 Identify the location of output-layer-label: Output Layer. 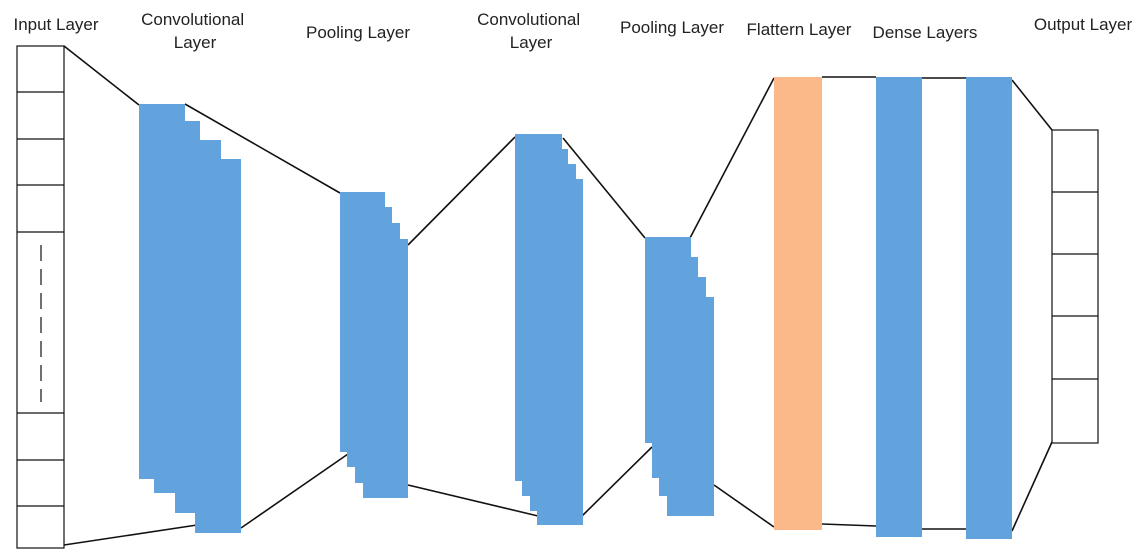
(1083, 24).